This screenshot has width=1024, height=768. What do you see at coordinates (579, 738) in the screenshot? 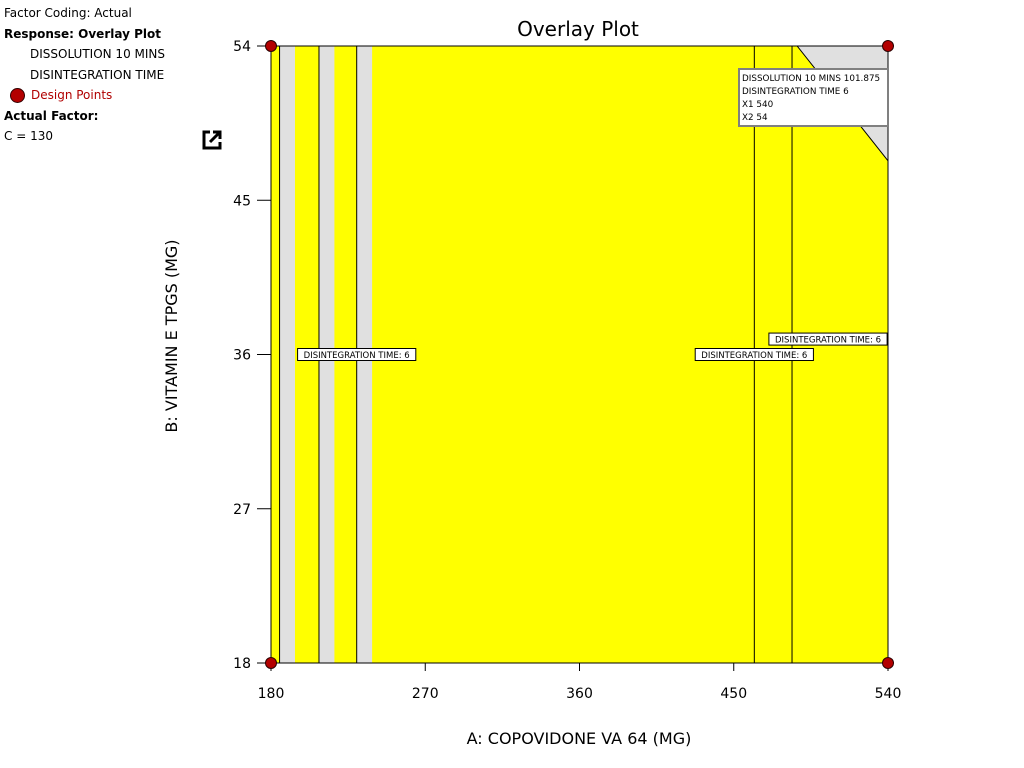
I see `x-axis-label: A: COPOVIDONE VA 64 (MG)` at bounding box center [579, 738].